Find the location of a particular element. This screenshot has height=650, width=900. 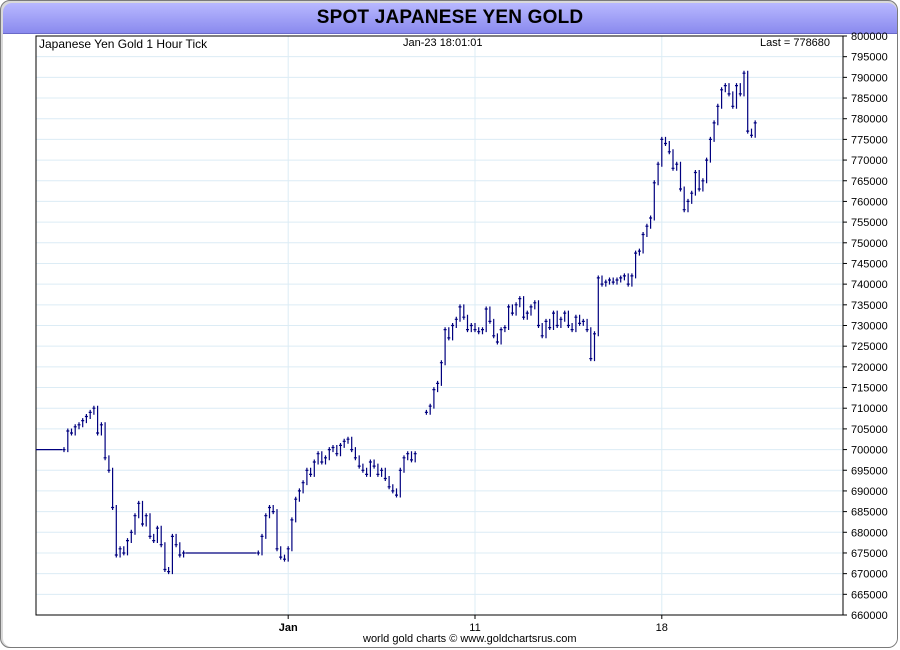

y-tick-label: 730000 is located at coordinates (869, 327).